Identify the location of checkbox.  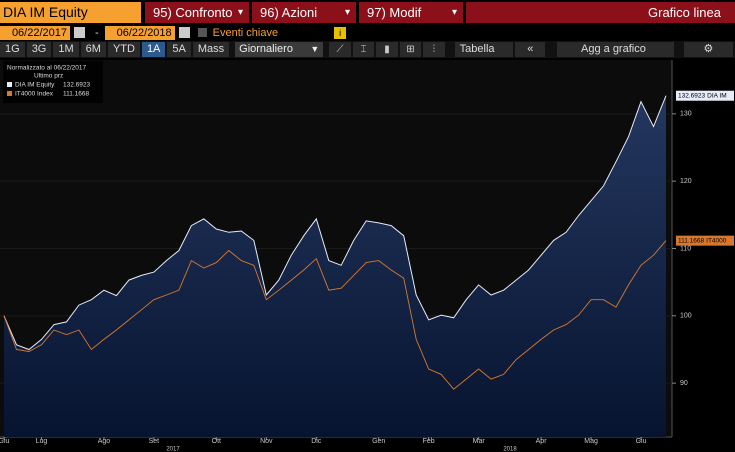
(202, 32).